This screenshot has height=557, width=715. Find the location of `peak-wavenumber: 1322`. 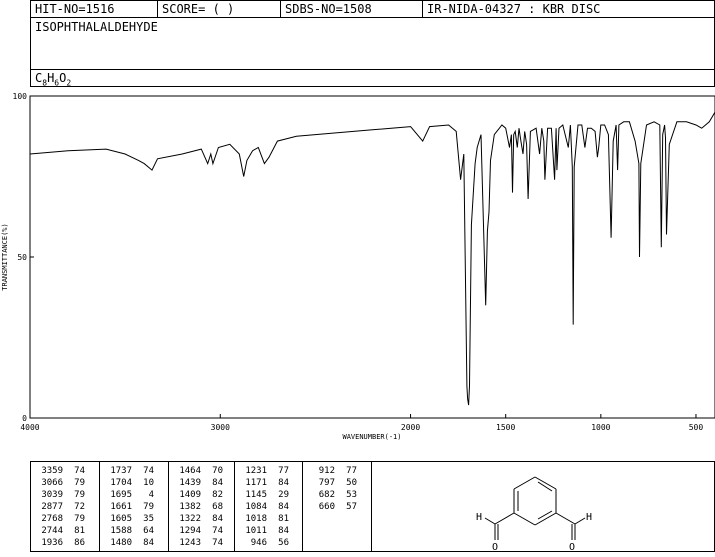

peak-wavenumber: 1322 is located at coordinates (190, 519).